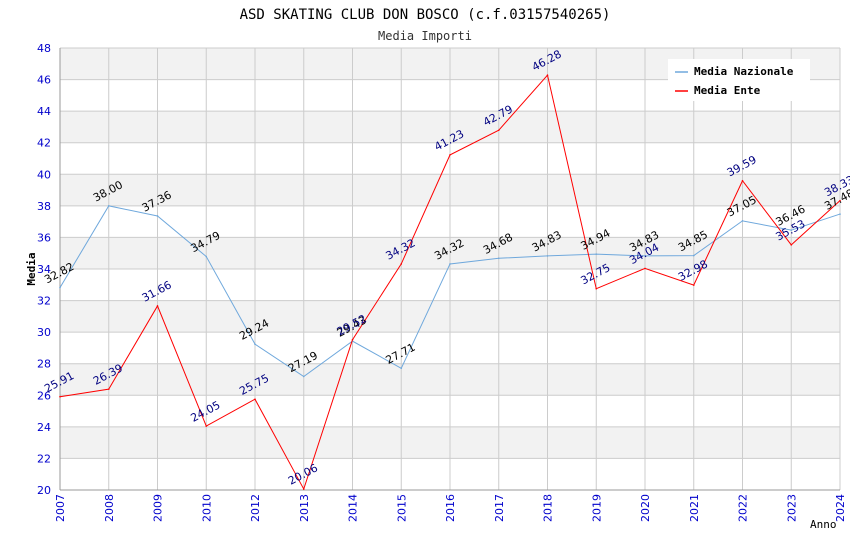 The height and width of the screenshot is (550, 850). I want to click on x-tick-label: 2017, so click(499, 508).